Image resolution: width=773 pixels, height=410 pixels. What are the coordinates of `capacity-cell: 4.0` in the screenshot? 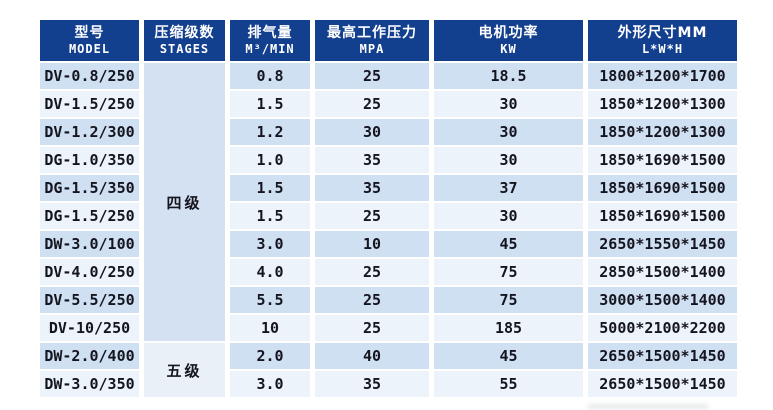 It's located at (270, 272).